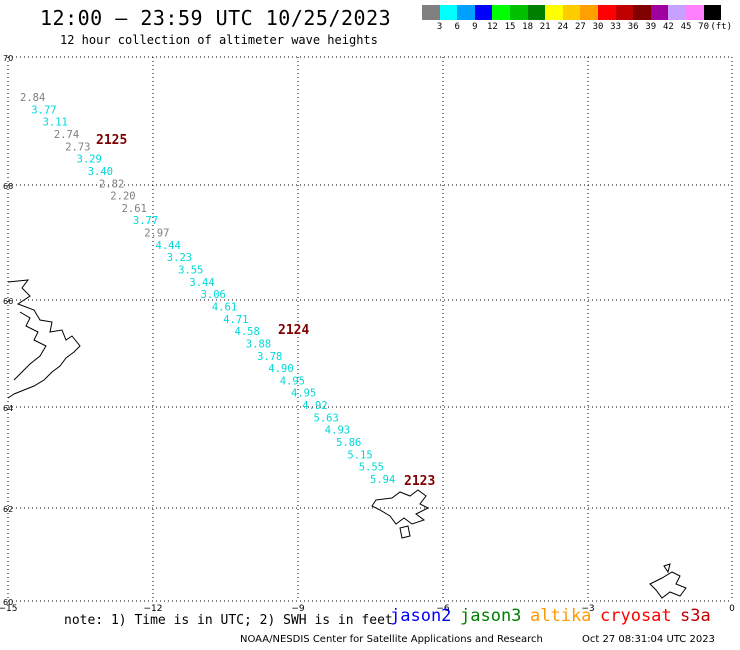  I want to click on iceland-coast, so click(44, 339).